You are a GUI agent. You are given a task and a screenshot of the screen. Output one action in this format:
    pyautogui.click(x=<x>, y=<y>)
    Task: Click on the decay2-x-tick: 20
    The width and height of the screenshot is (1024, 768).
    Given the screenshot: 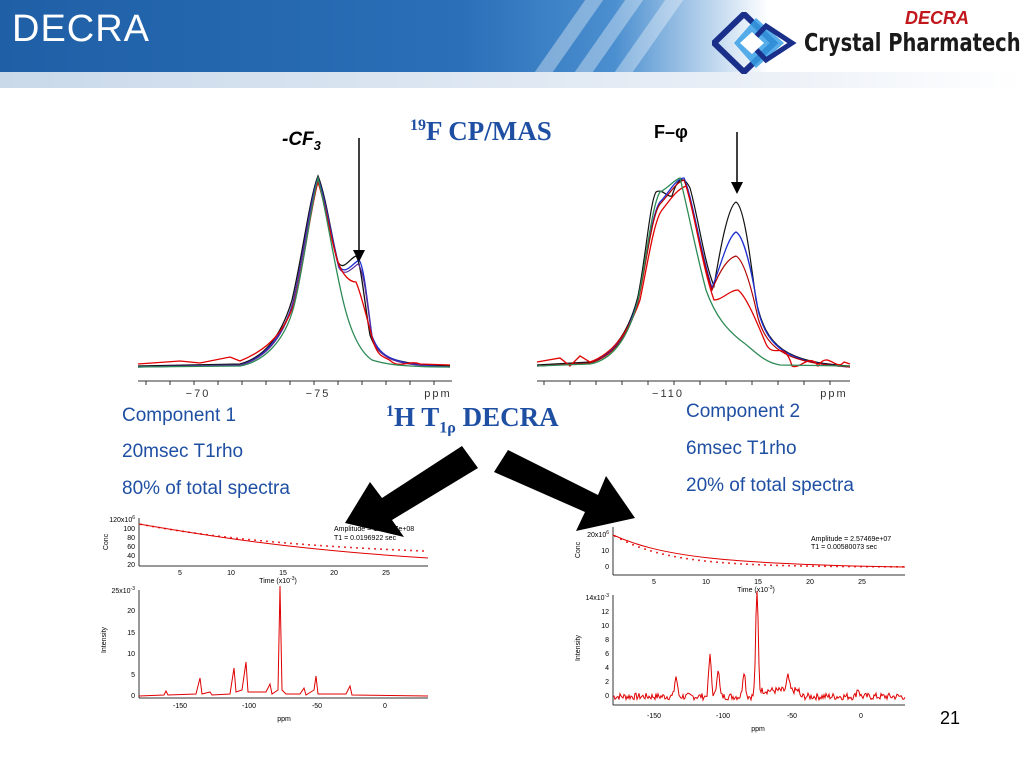 What is the action you would take?
    pyautogui.click(x=810, y=582)
    